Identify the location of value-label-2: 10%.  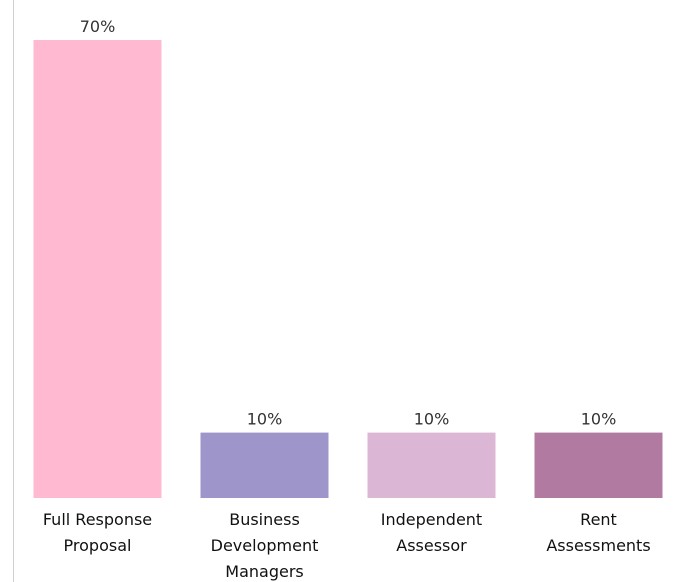
(265, 419).